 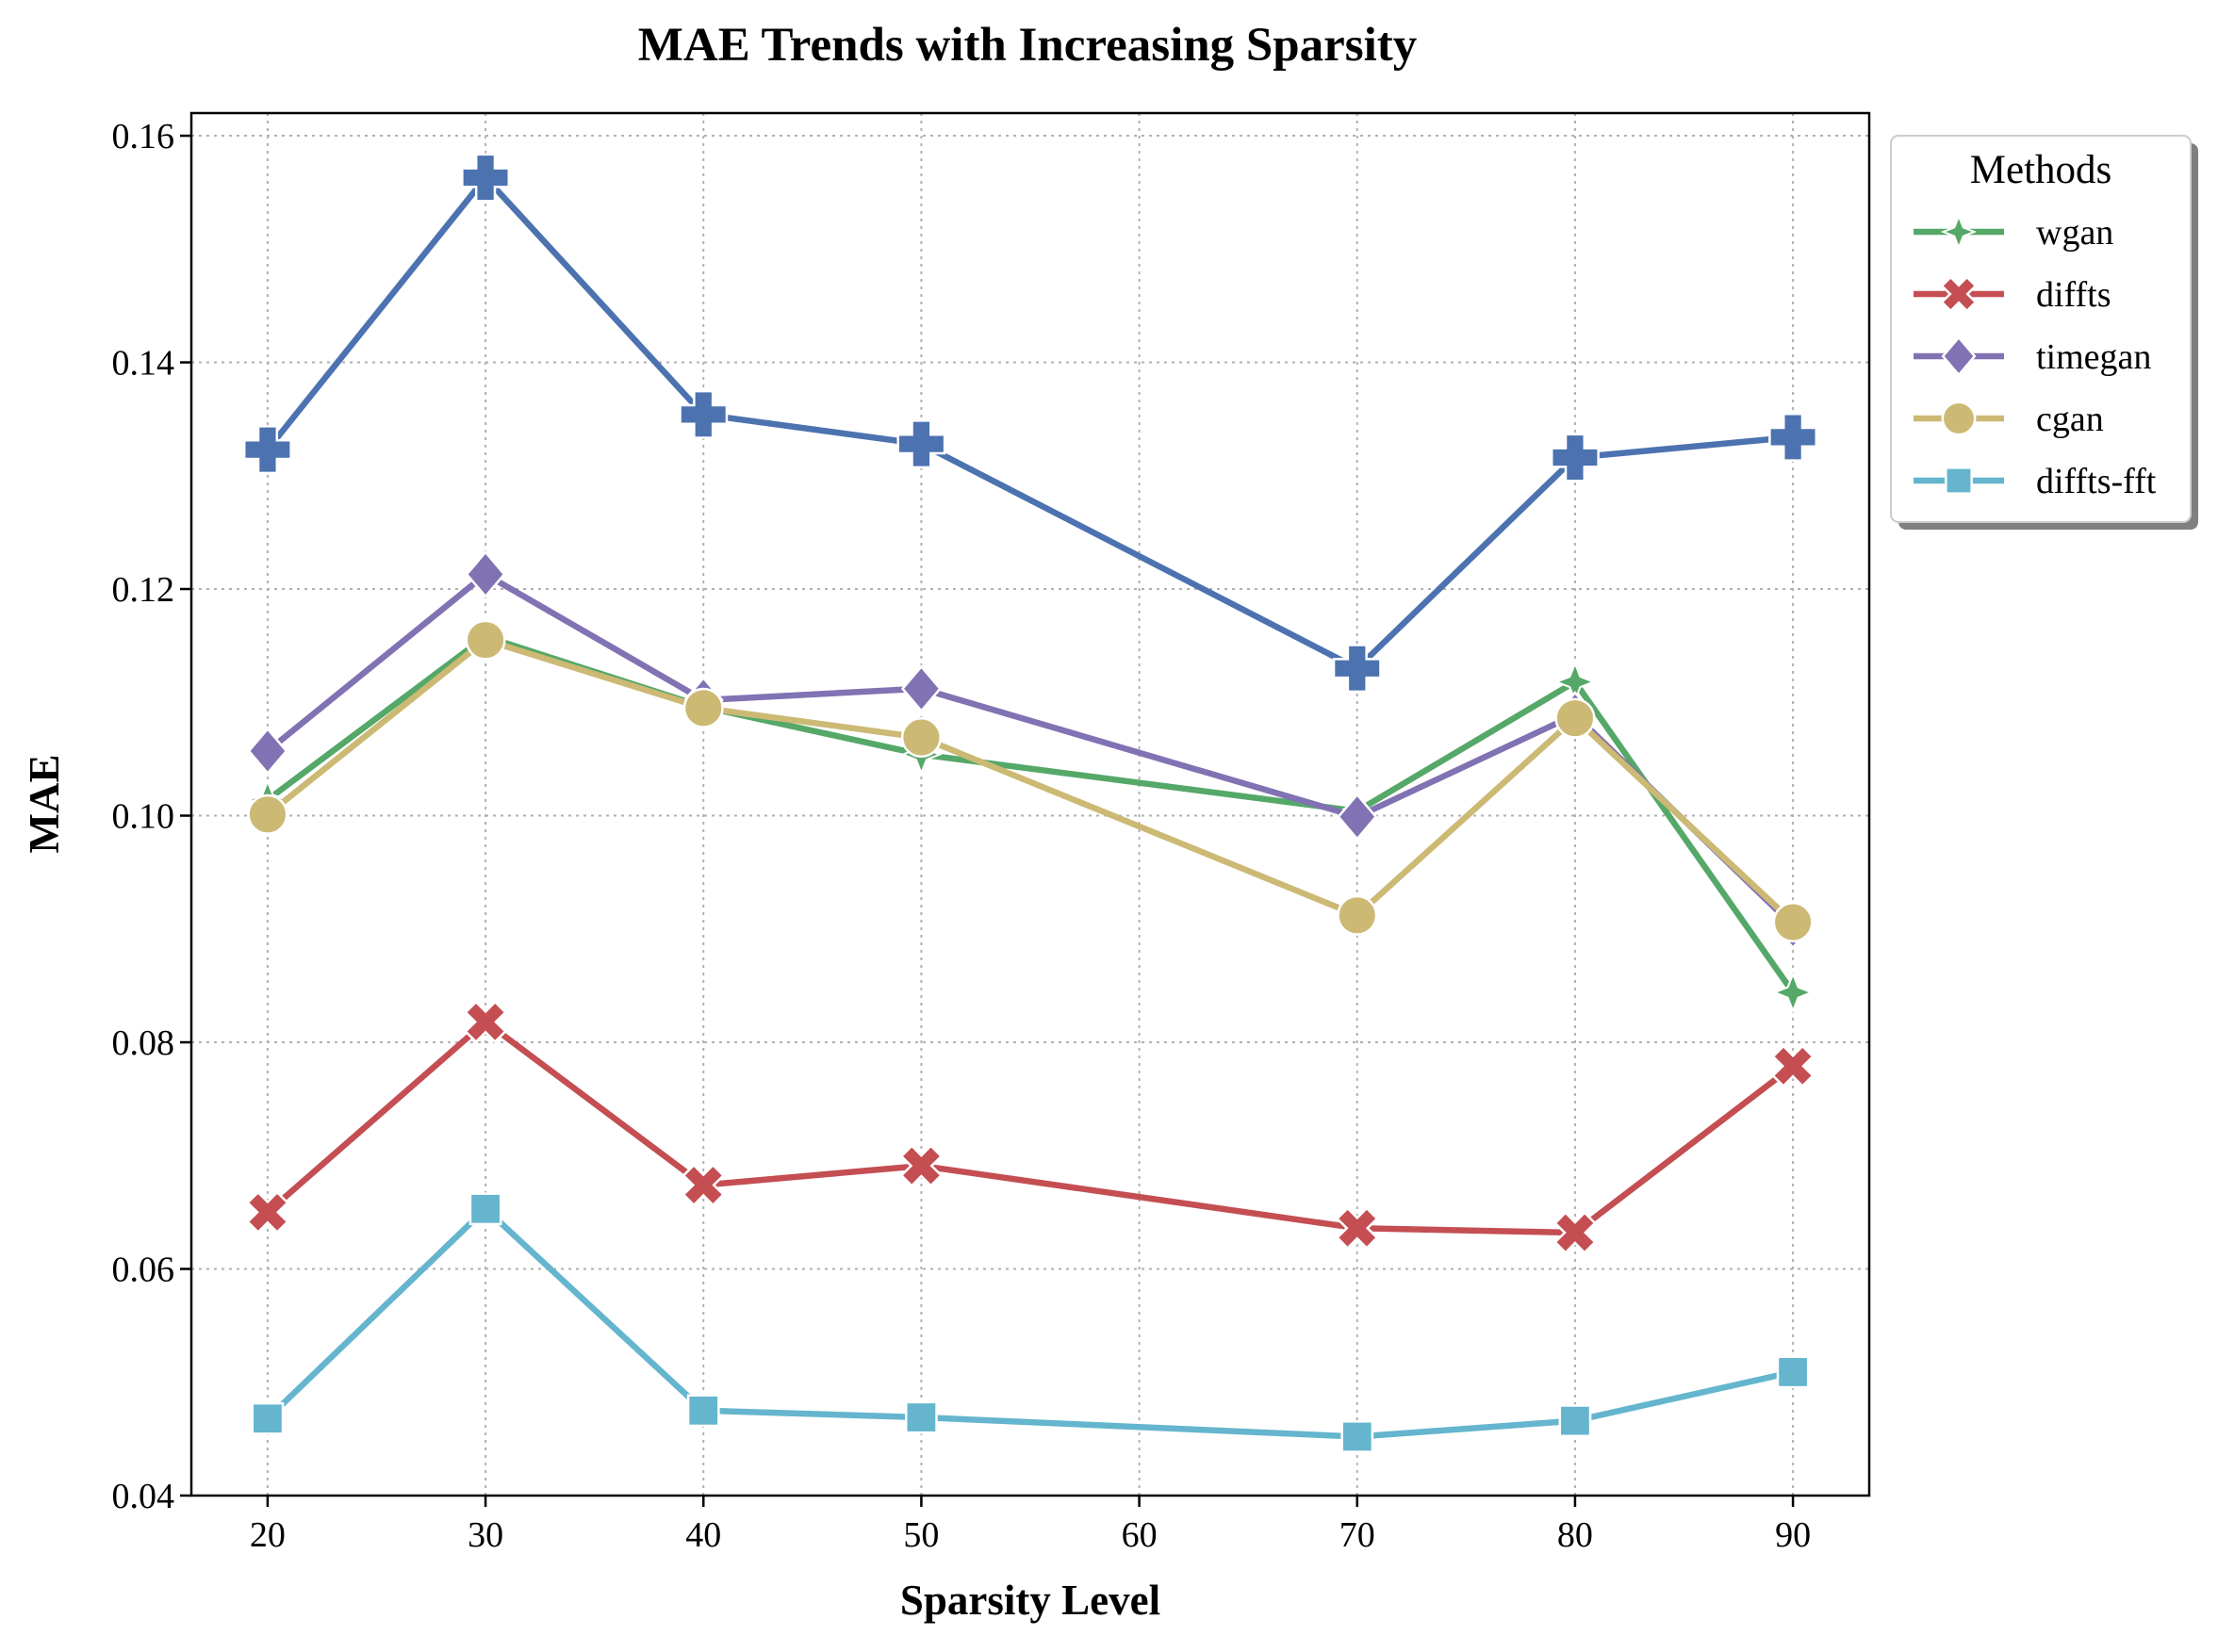 I want to click on y-tick-label: 0.14, so click(x=143, y=364).